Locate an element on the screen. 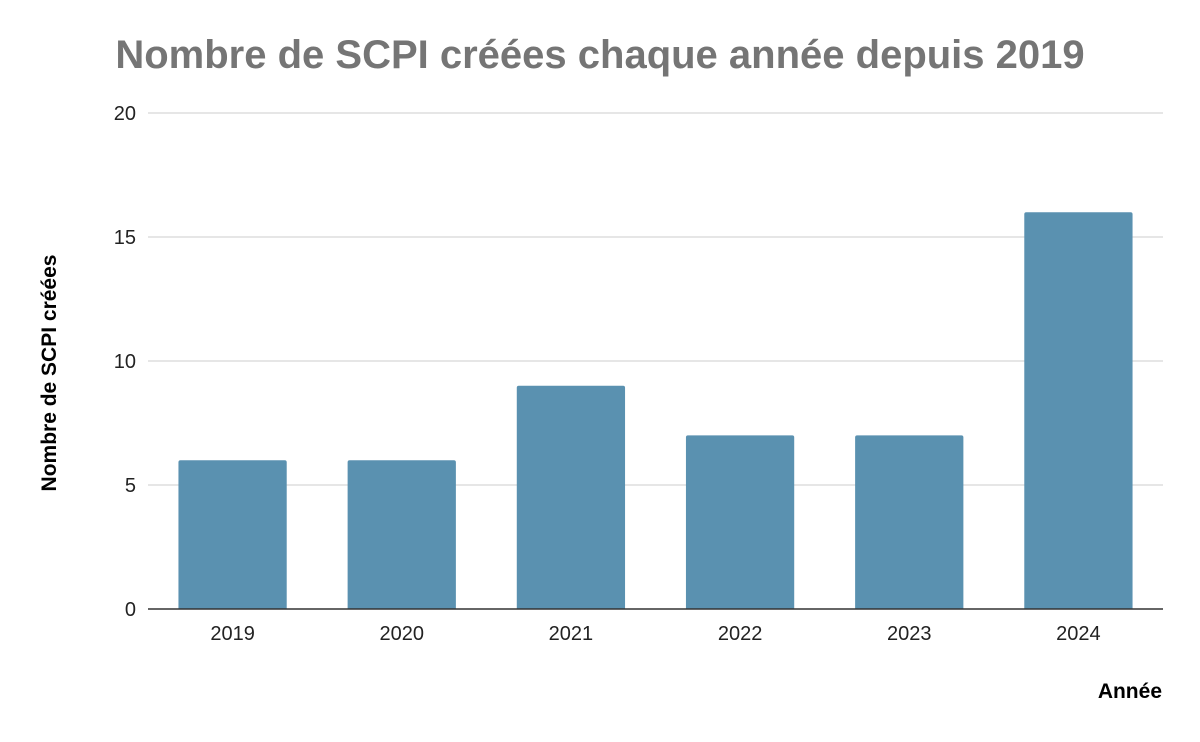 Image resolution: width=1200 pixels, height=742 pixels. y-tick-label: 5 is located at coordinates (130, 486).